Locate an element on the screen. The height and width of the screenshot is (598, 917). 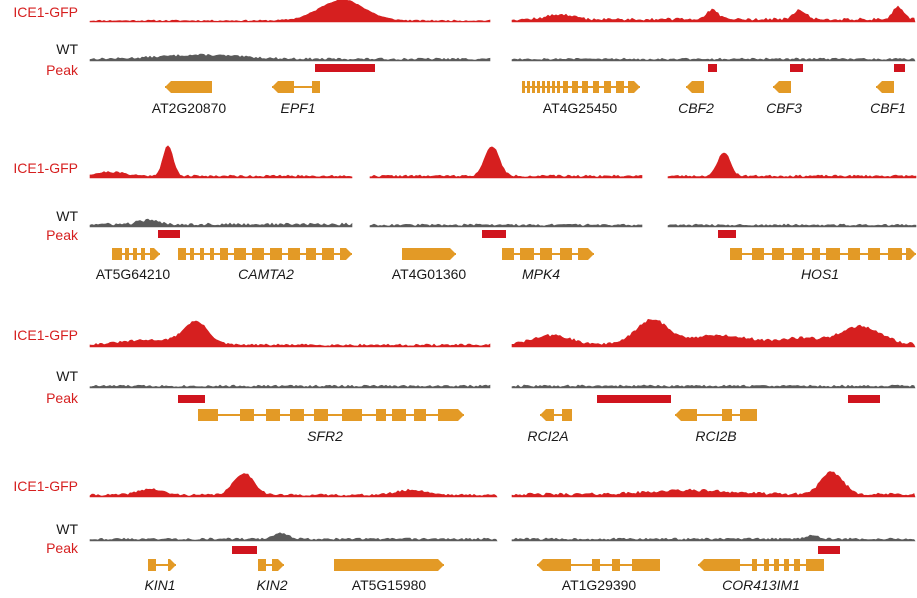
gene-model-mpk4 is located at coordinates (548, 254).